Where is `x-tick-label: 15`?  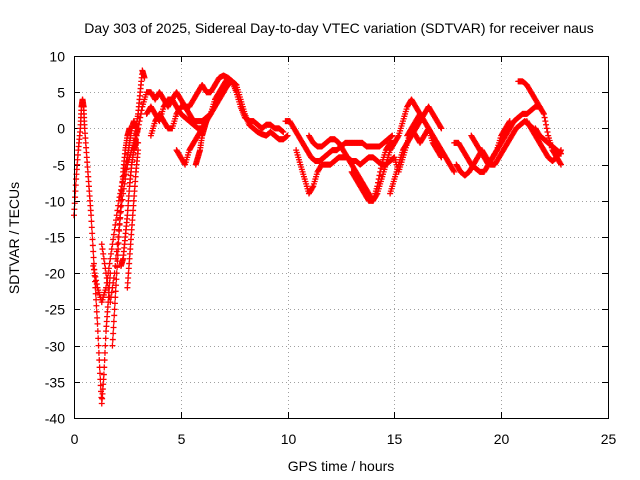
x-tick-label: 15 is located at coordinates (395, 439).